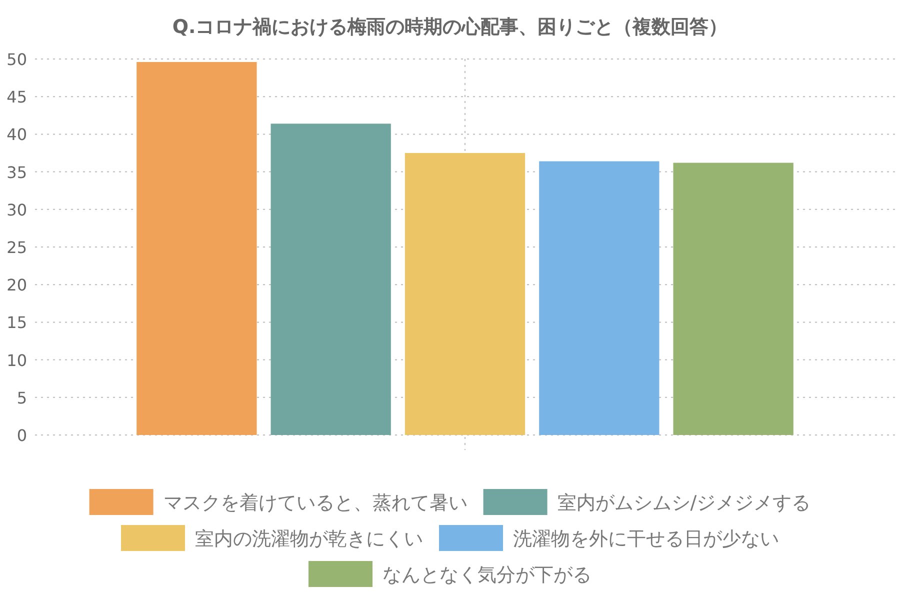 This screenshot has height=600, width=900. I want to click on y-tick-label: 50, so click(16, 59).